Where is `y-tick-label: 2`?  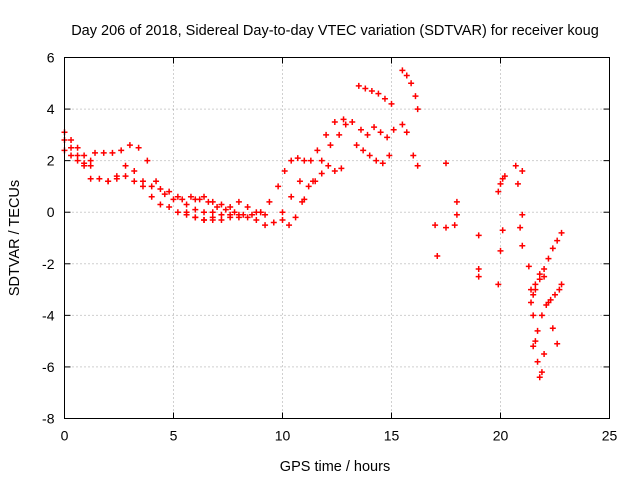
y-tick-label: 2 is located at coordinates (51, 161).